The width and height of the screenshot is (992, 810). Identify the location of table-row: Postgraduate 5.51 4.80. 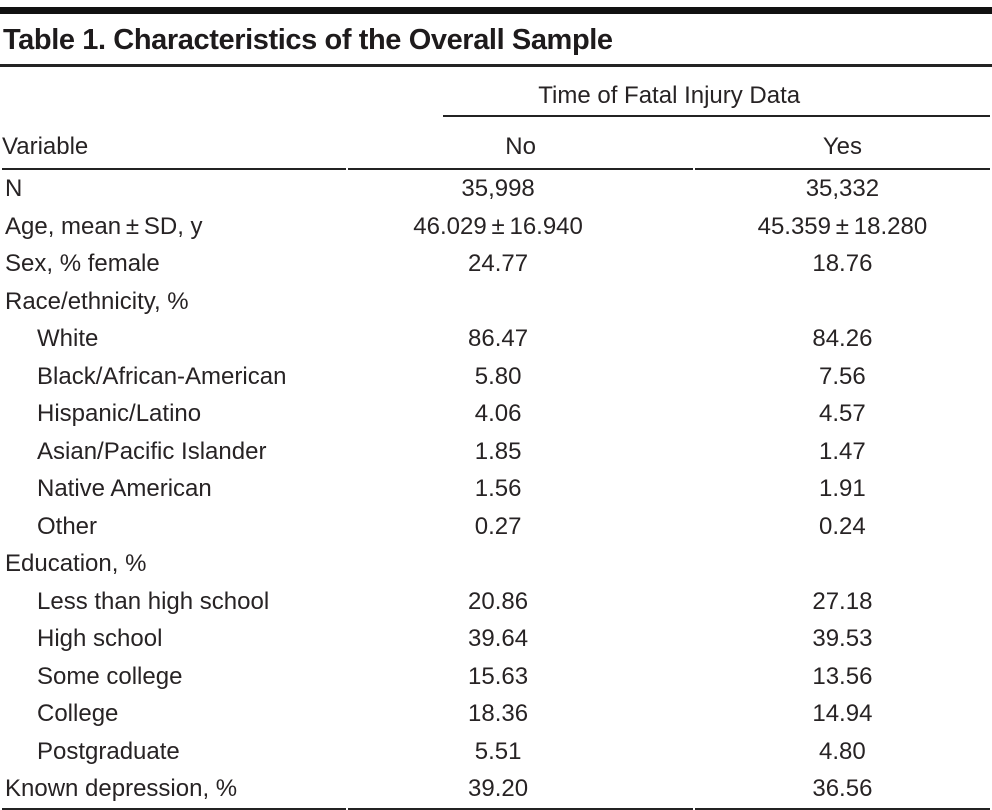
(496, 752).